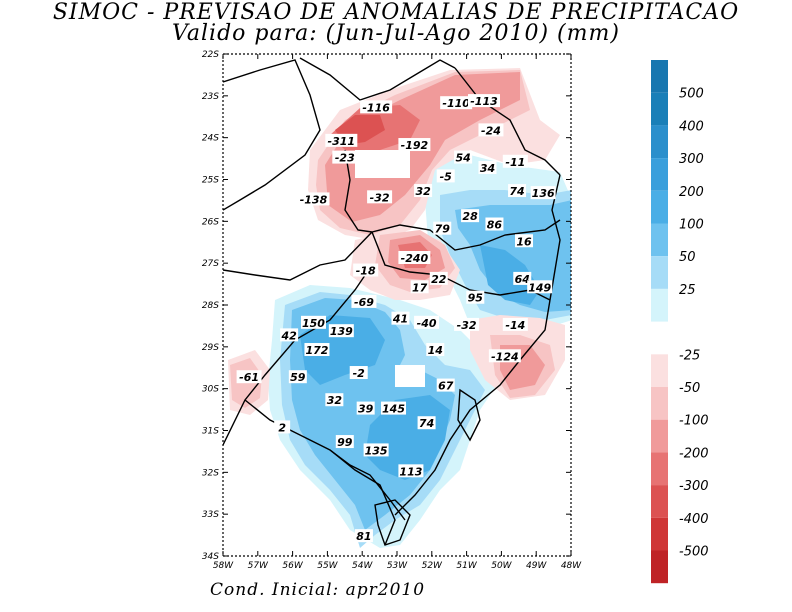 Image resolution: width=792 pixels, height=612 pixels. Describe the element at coordinates (210, 97) in the screenshot. I see `lat-label: 23S` at that location.